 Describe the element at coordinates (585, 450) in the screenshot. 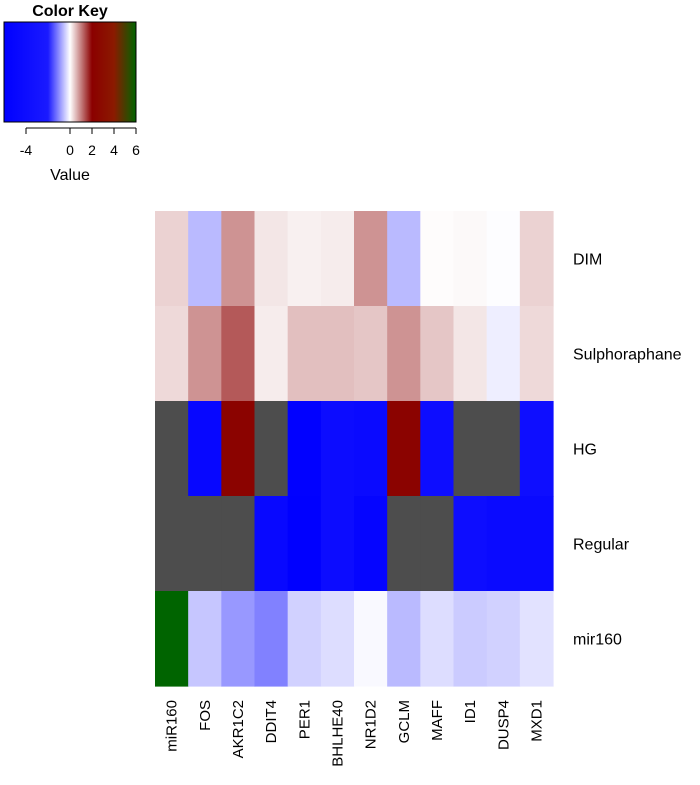

I see `row-label: HG` at that location.